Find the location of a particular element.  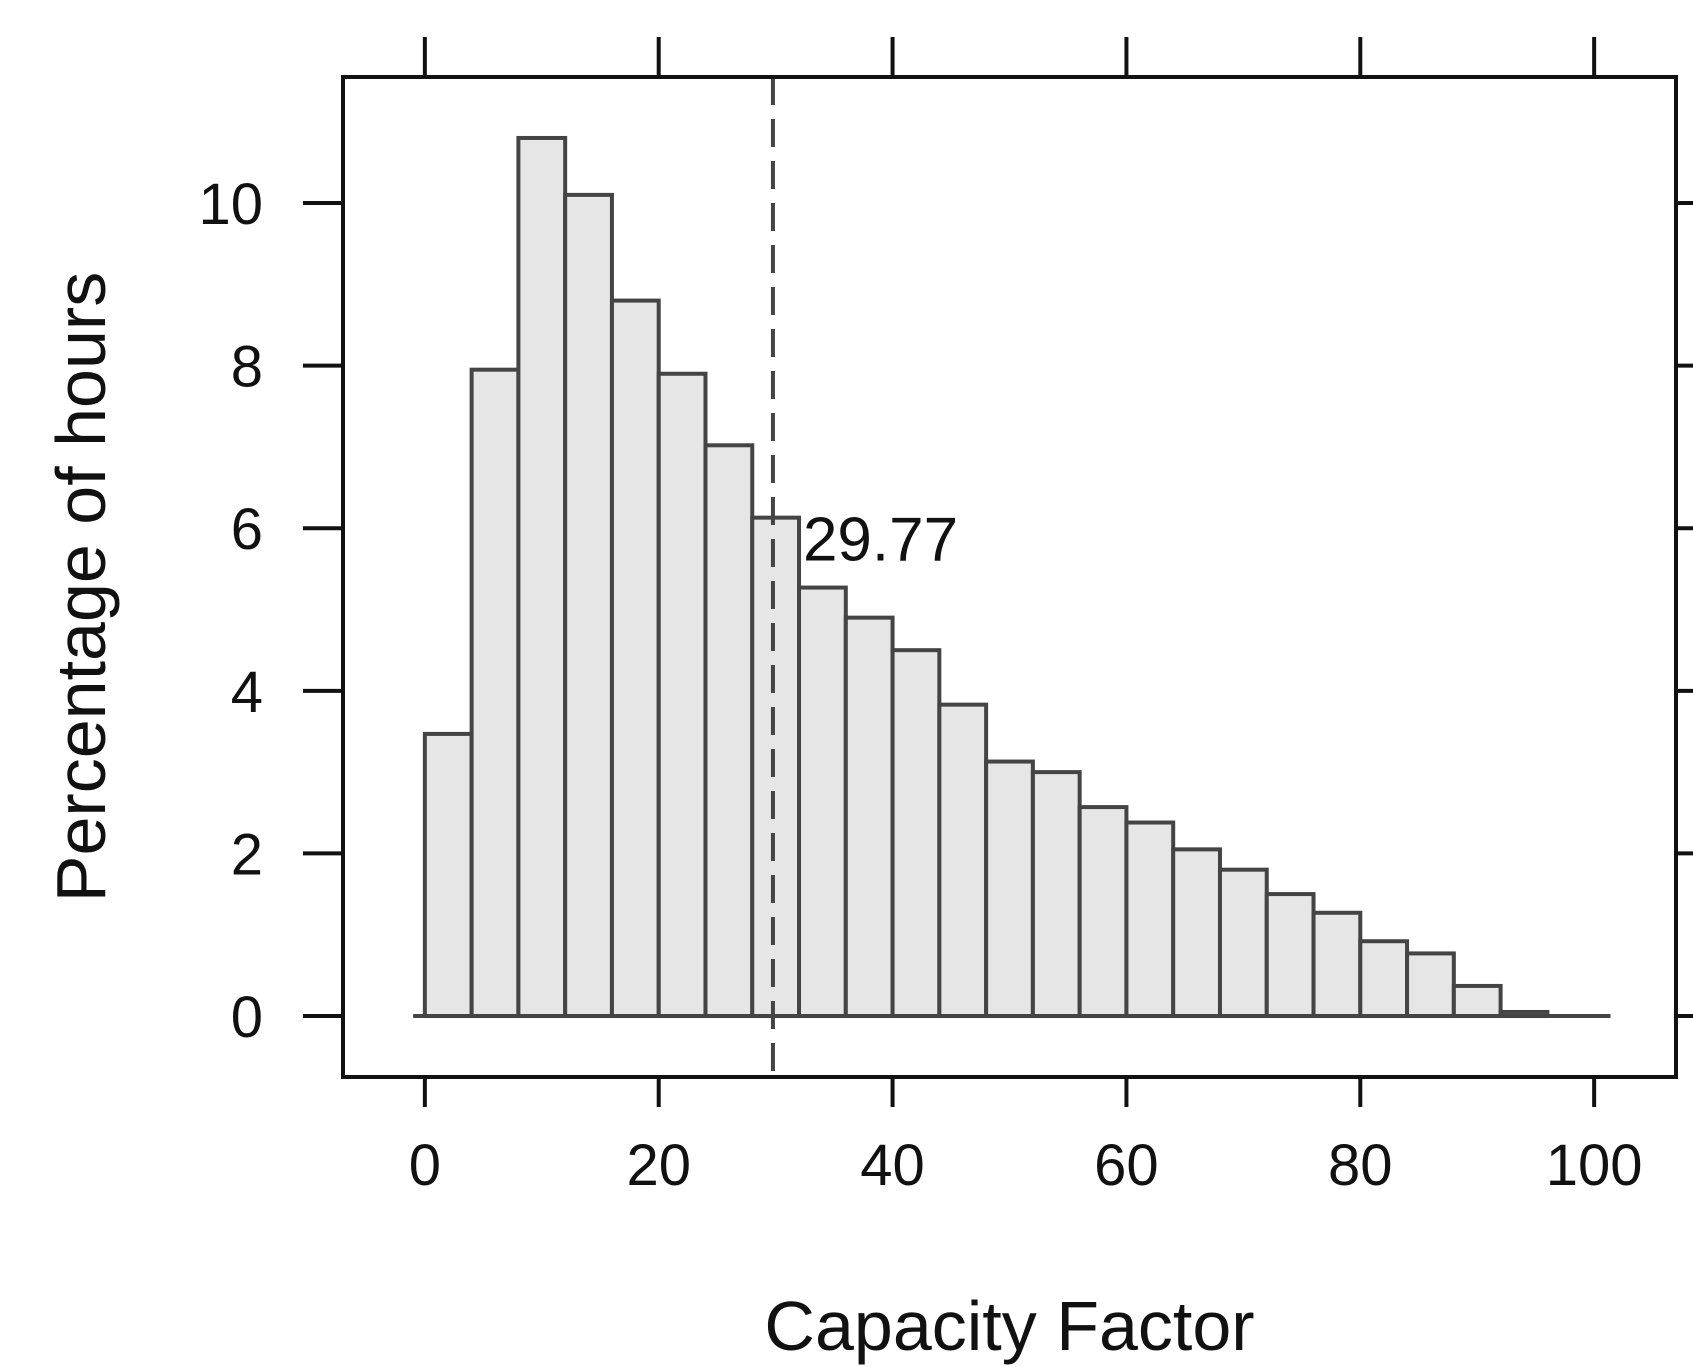

y-tick-label: 2 is located at coordinates (247, 854).